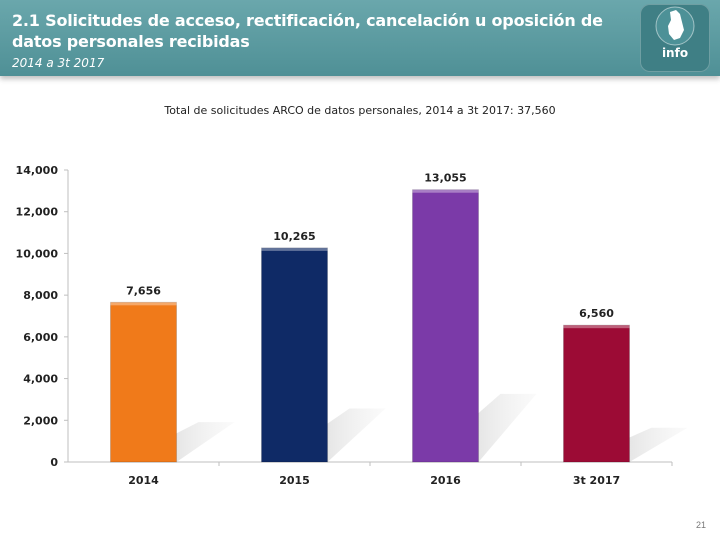 The width and height of the screenshot is (720, 540). I want to click on value-label: 13,055, so click(445, 178).